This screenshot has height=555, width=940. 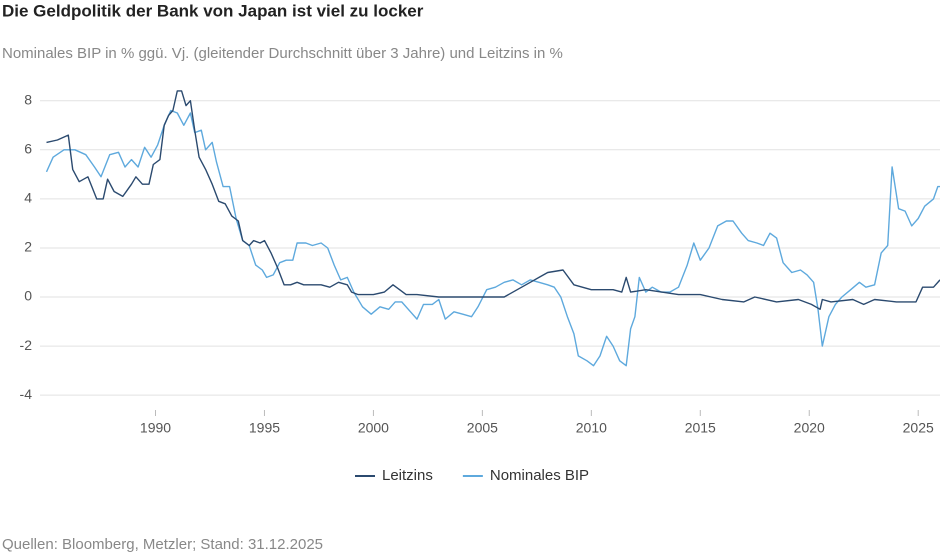 I want to click on x-tick-label: 1990, so click(x=155, y=428).